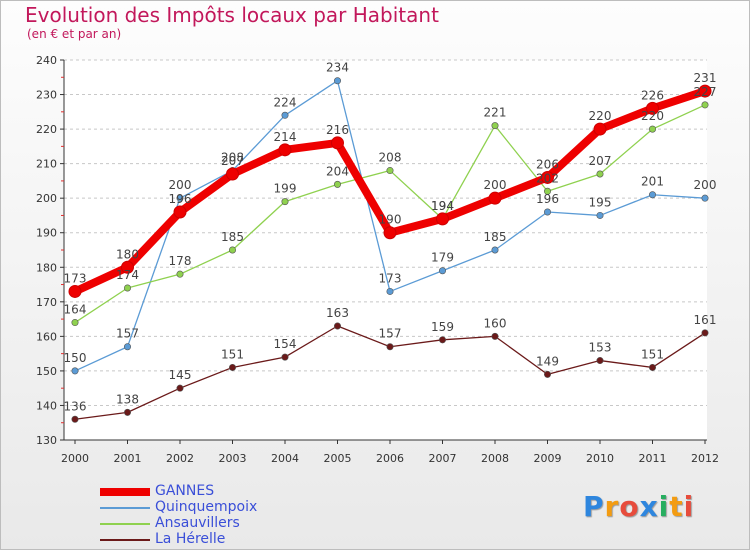 This screenshot has height=550, width=750. What do you see at coordinates (390, 220) in the screenshot?
I see `data-label: 190` at bounding box center [390, 220].